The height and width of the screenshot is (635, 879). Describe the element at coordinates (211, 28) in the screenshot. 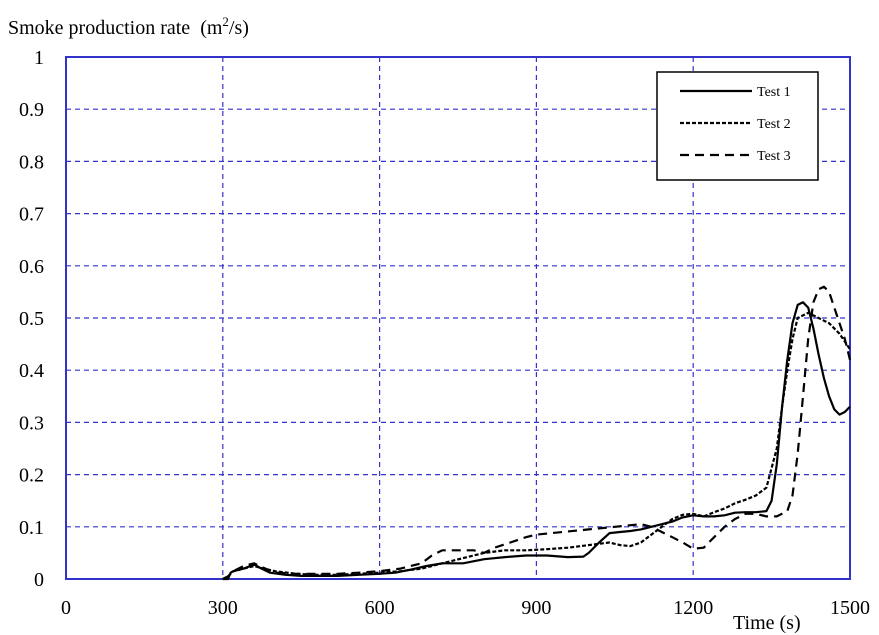

I see `y-axis-unit-open: (m` at that location.